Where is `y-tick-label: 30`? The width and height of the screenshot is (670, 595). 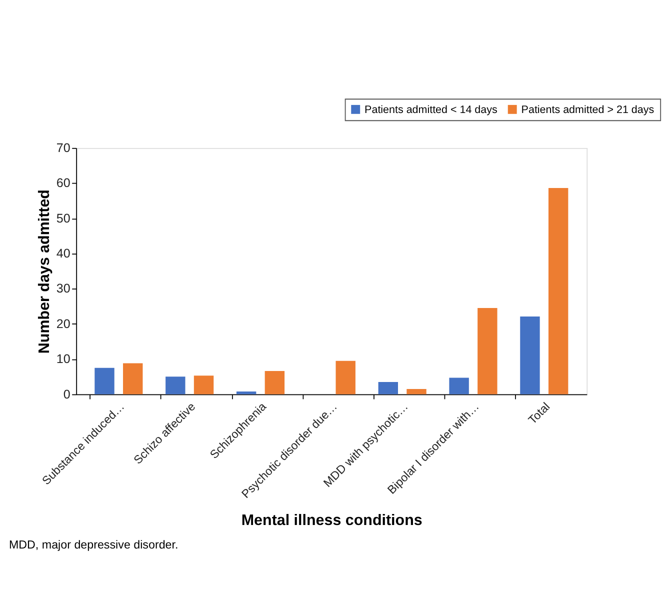 y-tick-label: 30 is located at coordinates (63, 289).